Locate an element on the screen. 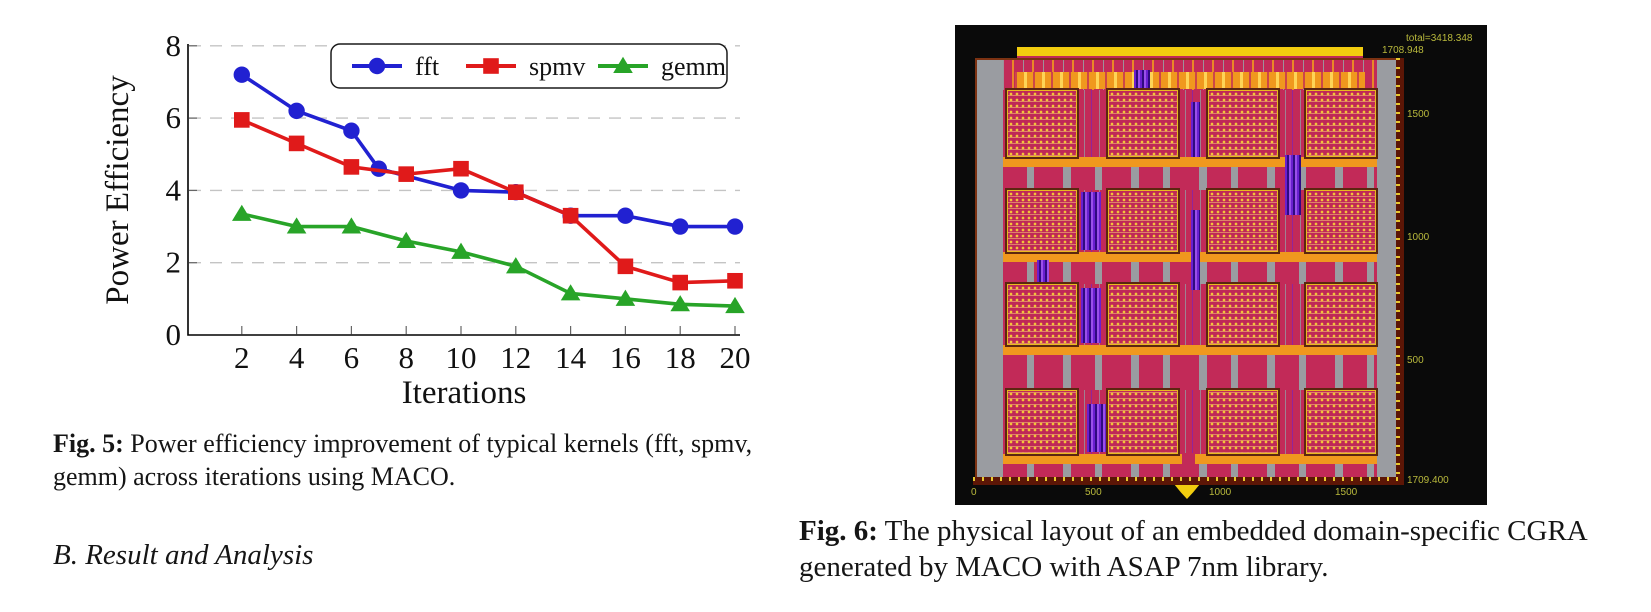  orange-routing-strip is located at coordinates (1190, 80).